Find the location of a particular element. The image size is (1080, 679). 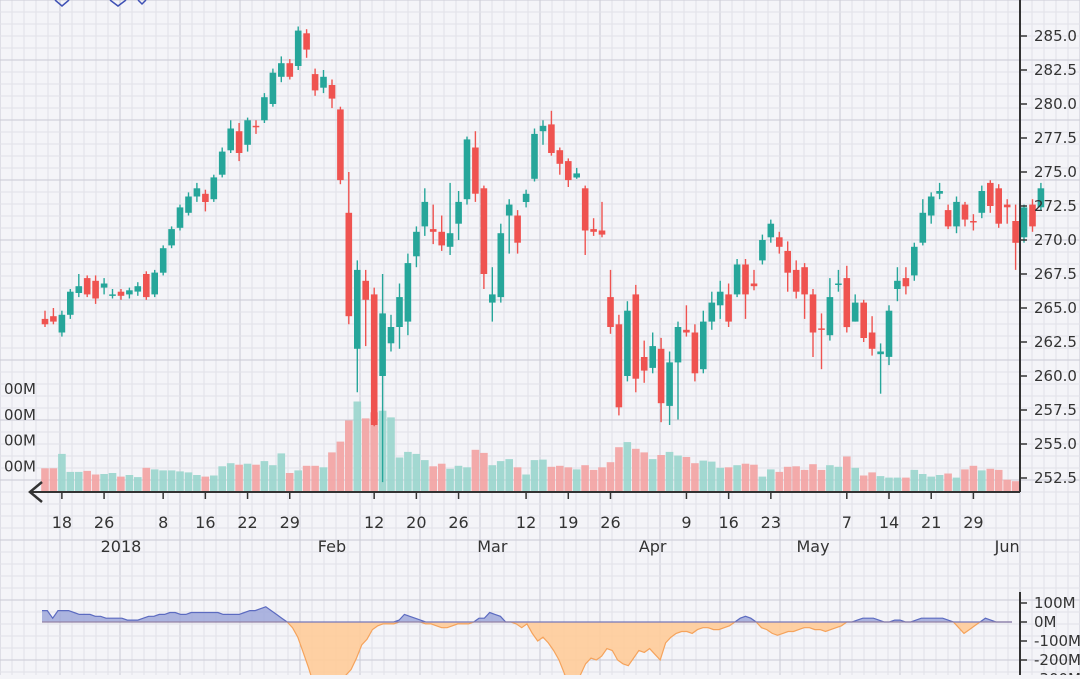

x-tick-label: 9 is located at coordinates (686, 522).